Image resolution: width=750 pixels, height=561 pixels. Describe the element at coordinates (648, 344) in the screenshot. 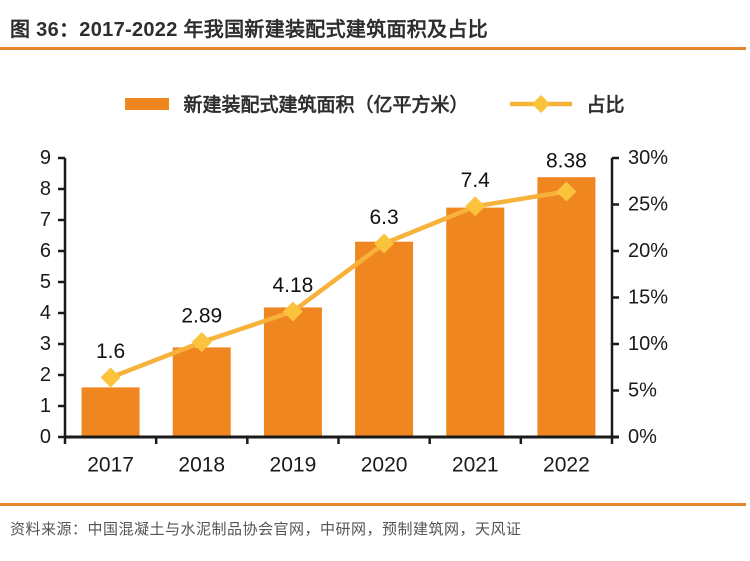

I see `right-tick-label: 10%` at that location.